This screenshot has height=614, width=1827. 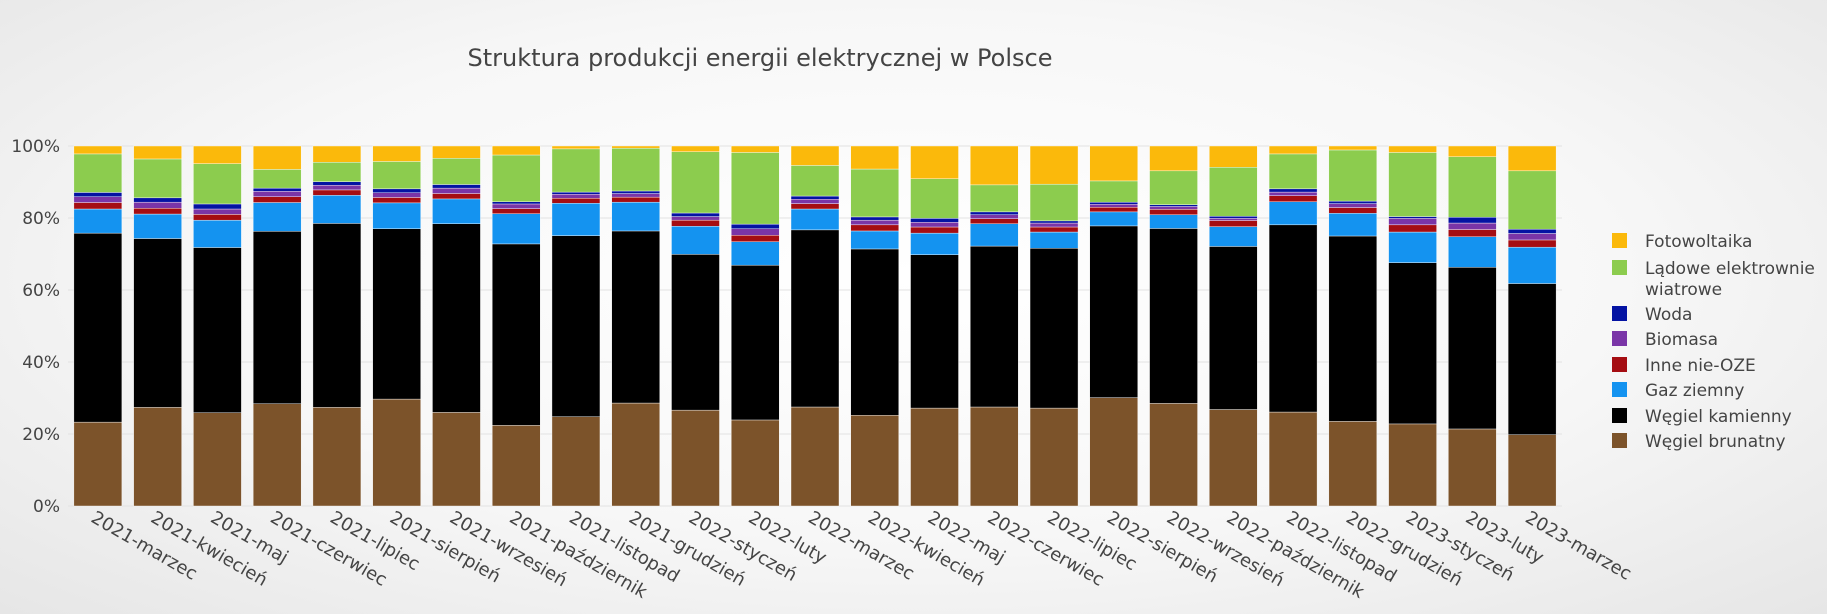 What do you see at coordinates (1681, 340) in the screenshot?
I see `legend-label: Biomasa` at bounding box center [1681, 340].